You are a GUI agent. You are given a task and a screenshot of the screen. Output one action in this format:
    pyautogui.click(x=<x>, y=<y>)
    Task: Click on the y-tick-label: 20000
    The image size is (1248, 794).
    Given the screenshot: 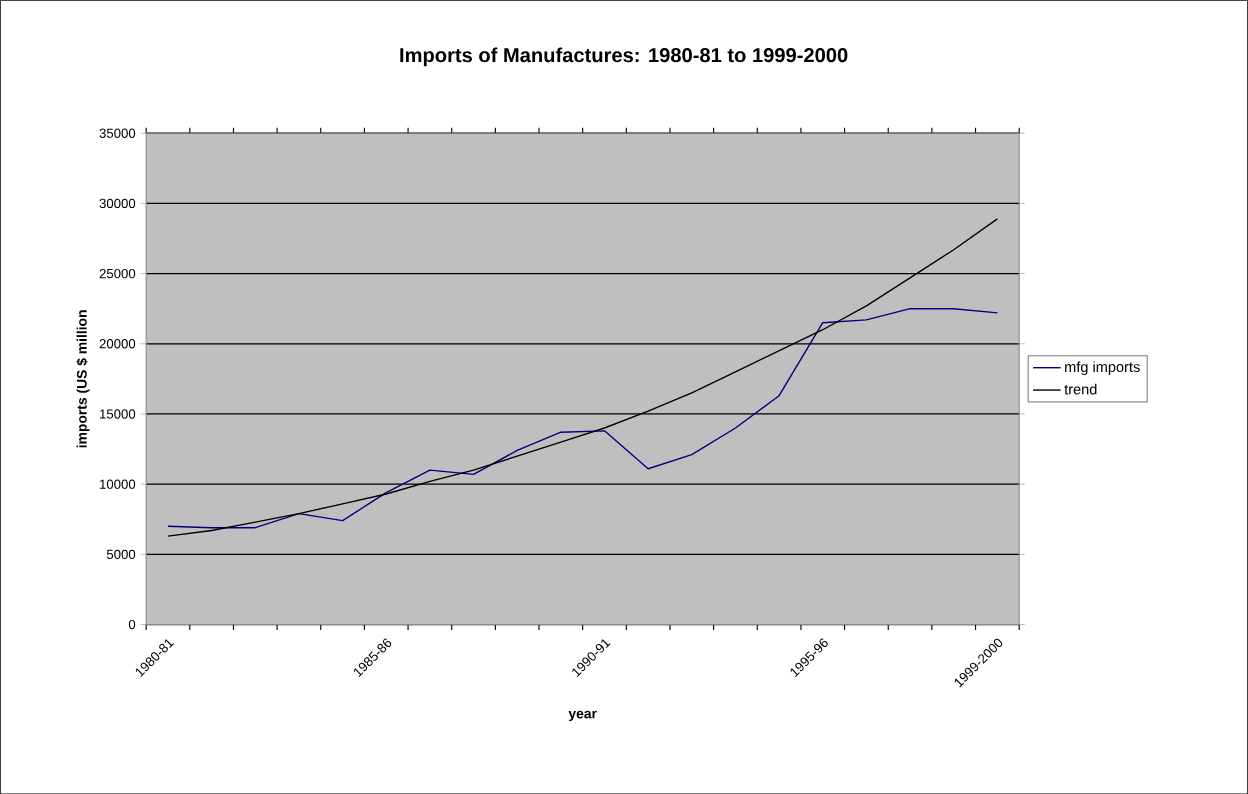 What is the action you would take?
    pyautogui.click(x=117, y=343)
    